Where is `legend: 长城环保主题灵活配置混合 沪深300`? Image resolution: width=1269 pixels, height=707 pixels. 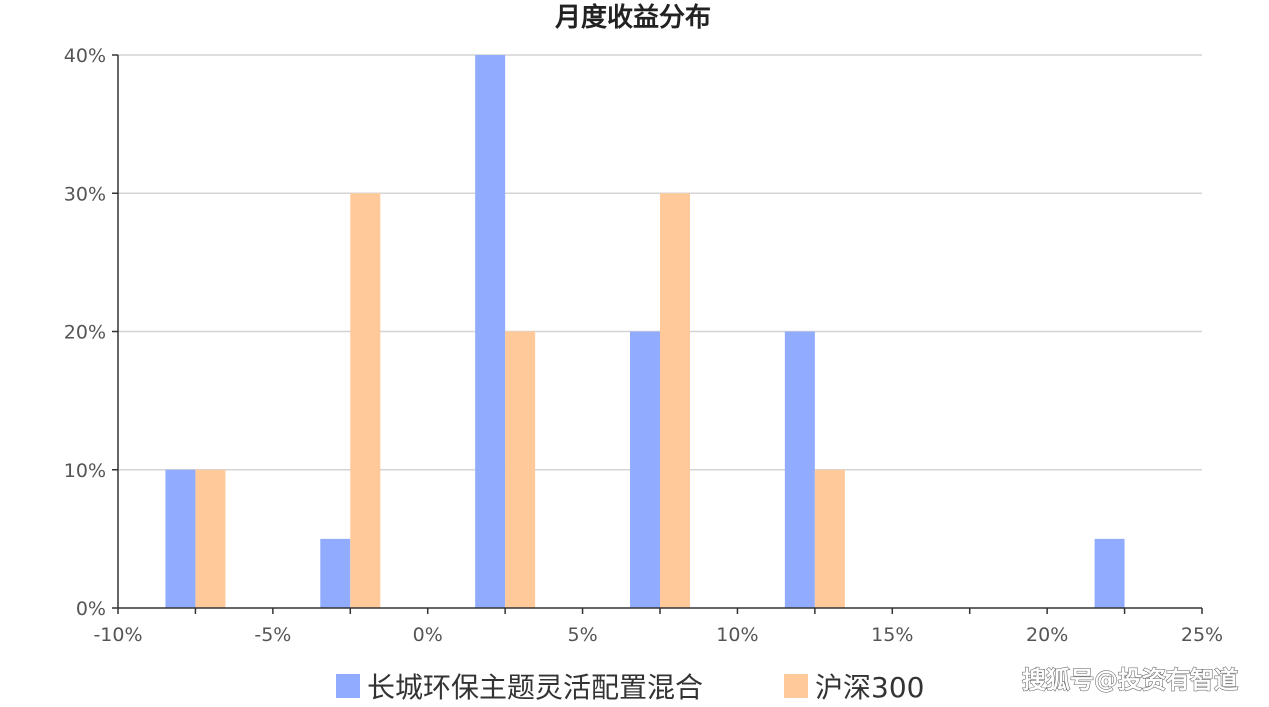
legend: 长城环保主题灵活配置混合 沪深300 is located at coordinates (630, 687).